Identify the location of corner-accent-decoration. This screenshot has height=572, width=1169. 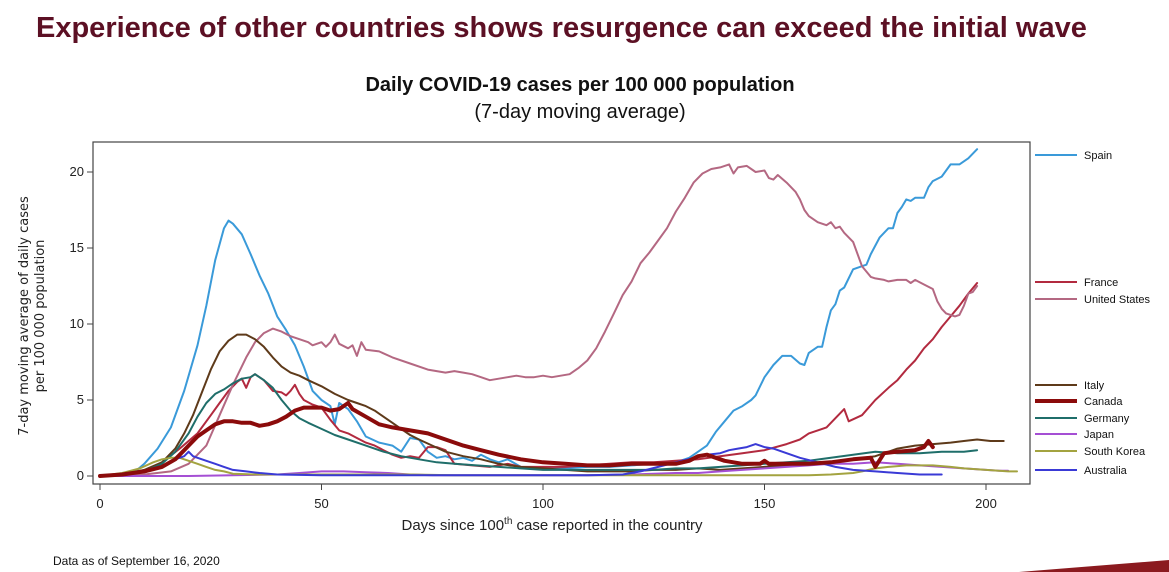
(1094, 566).